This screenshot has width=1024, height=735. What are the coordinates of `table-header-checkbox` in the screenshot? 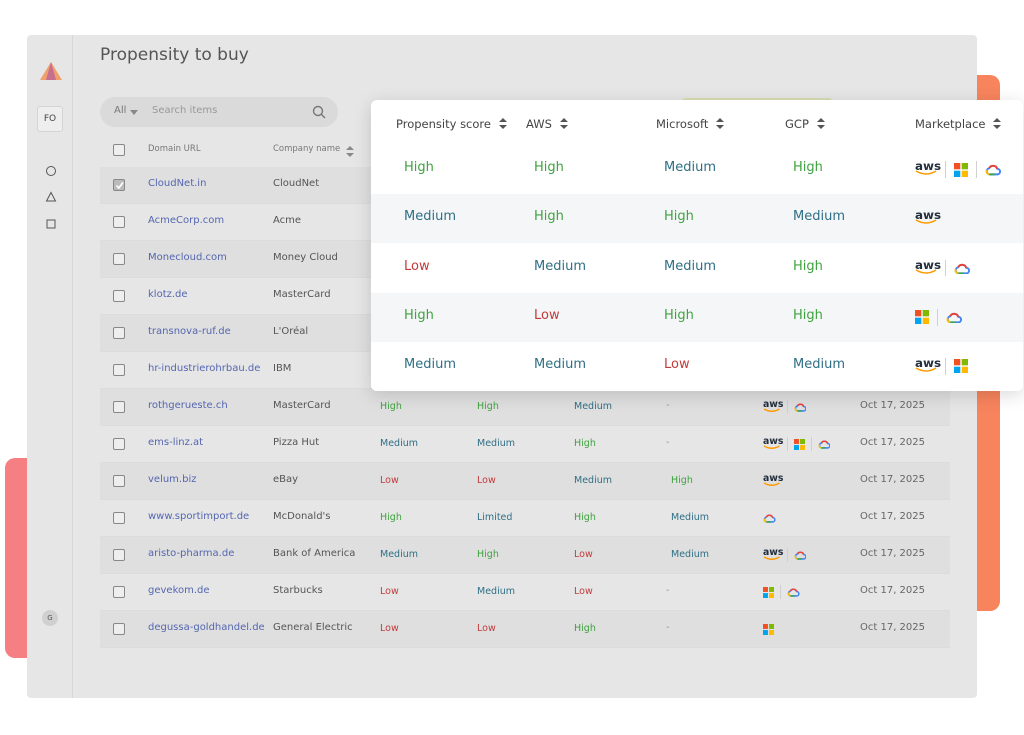 It's located at (119, 150).